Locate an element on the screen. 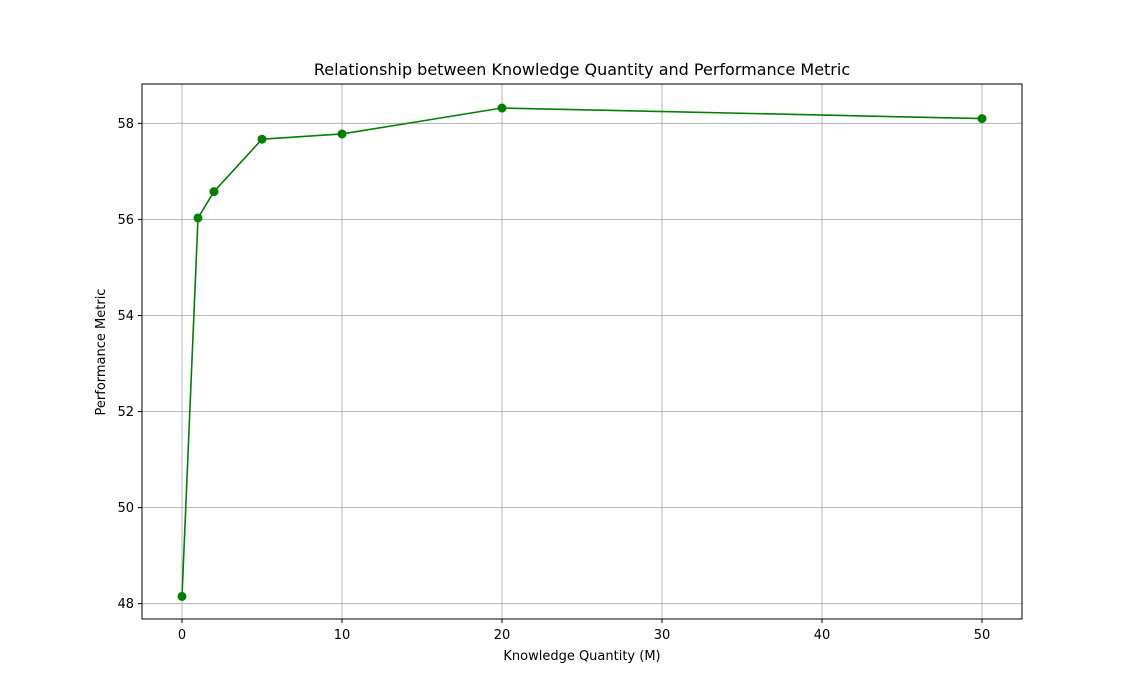  x-tick-label: 20 is located at coordinates (502, 635).